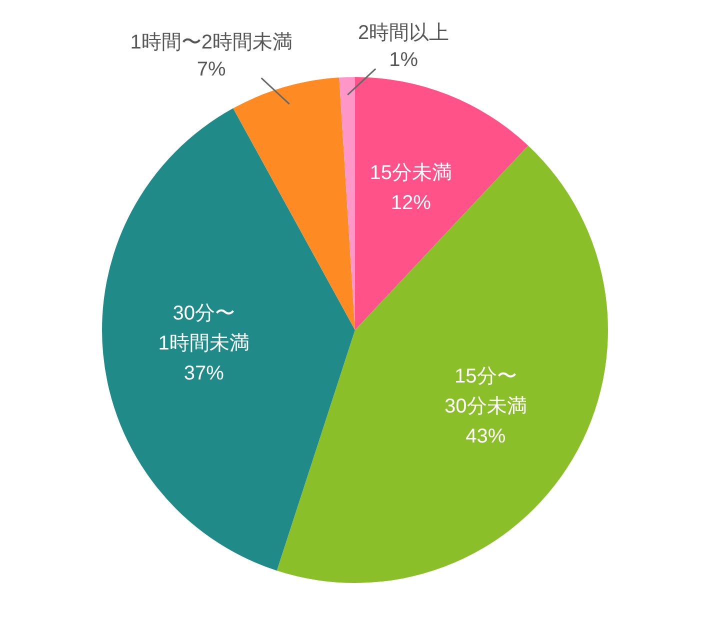 The height and width of the screenshot is (630, 710). I want to click on slice-label: 15分〜 30分未満, so click(485, 392).